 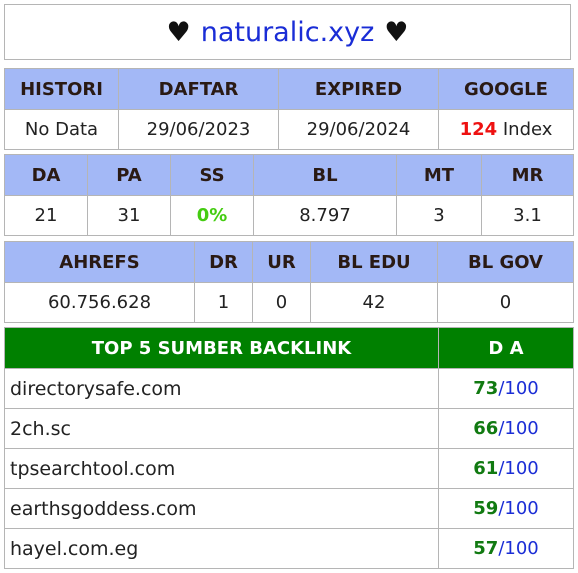 I want to click on expired-value: 29/06/2024, so click(x=358, y=129).